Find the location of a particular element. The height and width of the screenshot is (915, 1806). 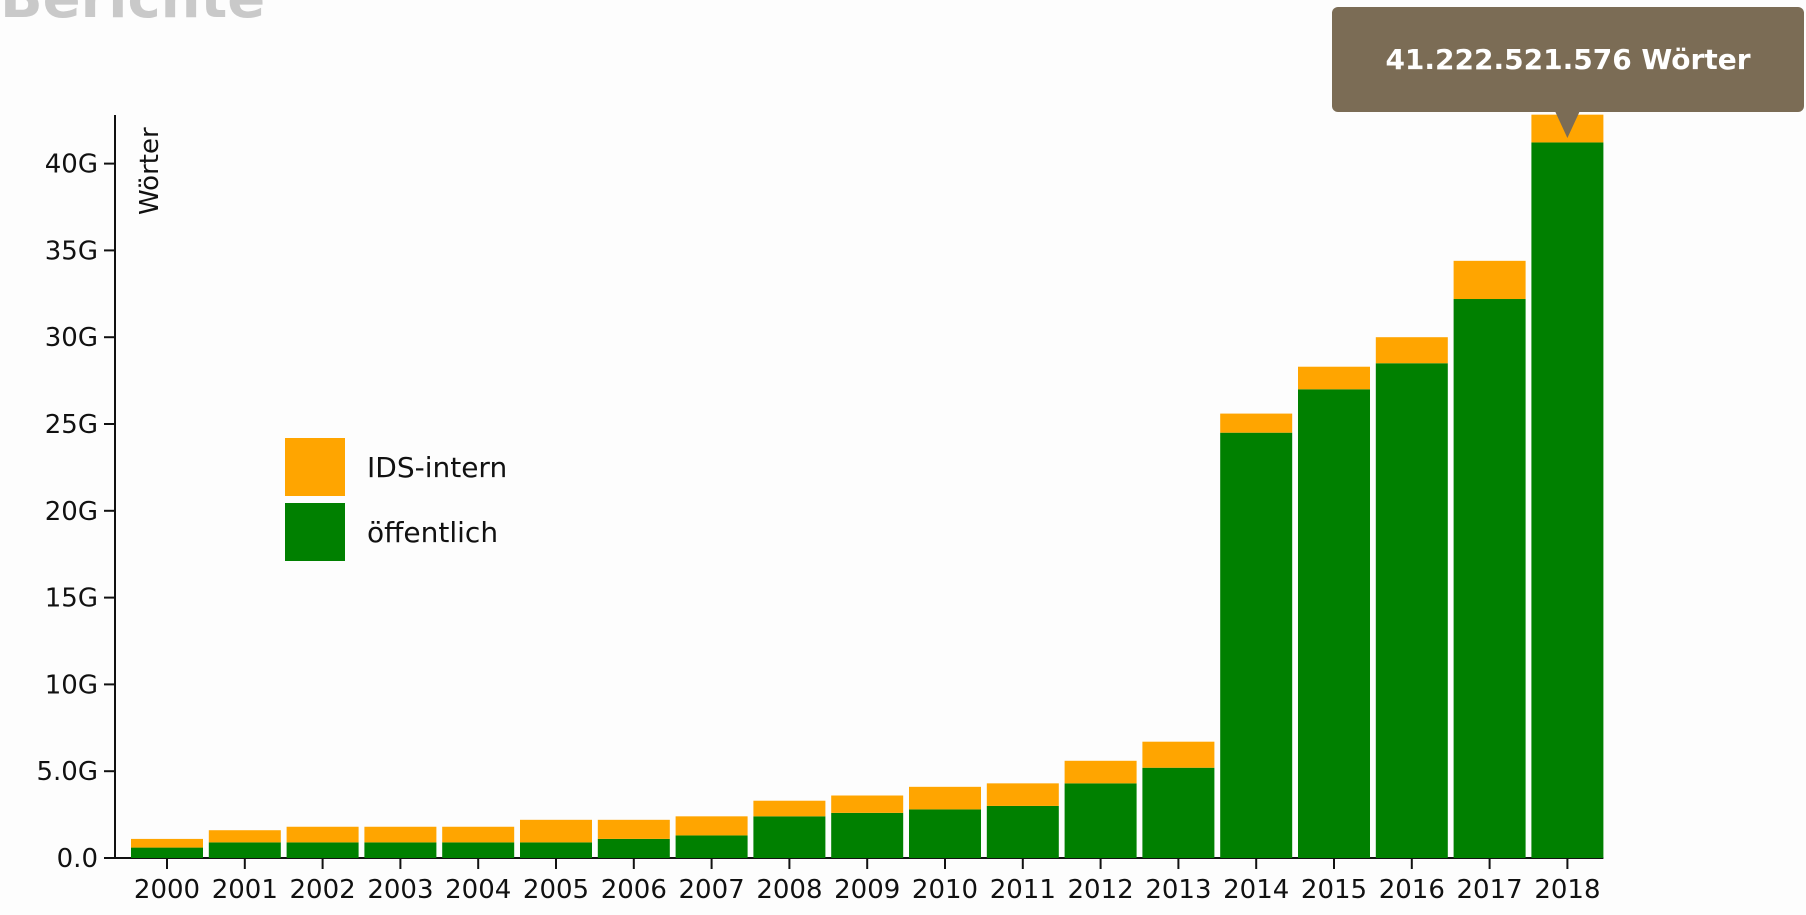

tooltip: 41.222.521.576 Wörter is located at coordinates (1568, 72).